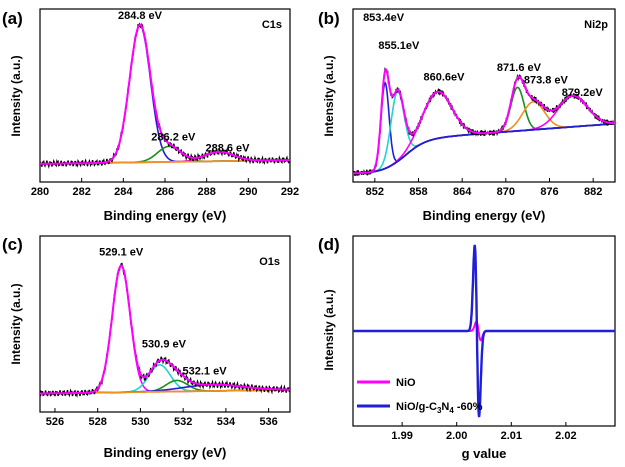  I want to click on x-tick-label: 2.00, so click(456, 436).